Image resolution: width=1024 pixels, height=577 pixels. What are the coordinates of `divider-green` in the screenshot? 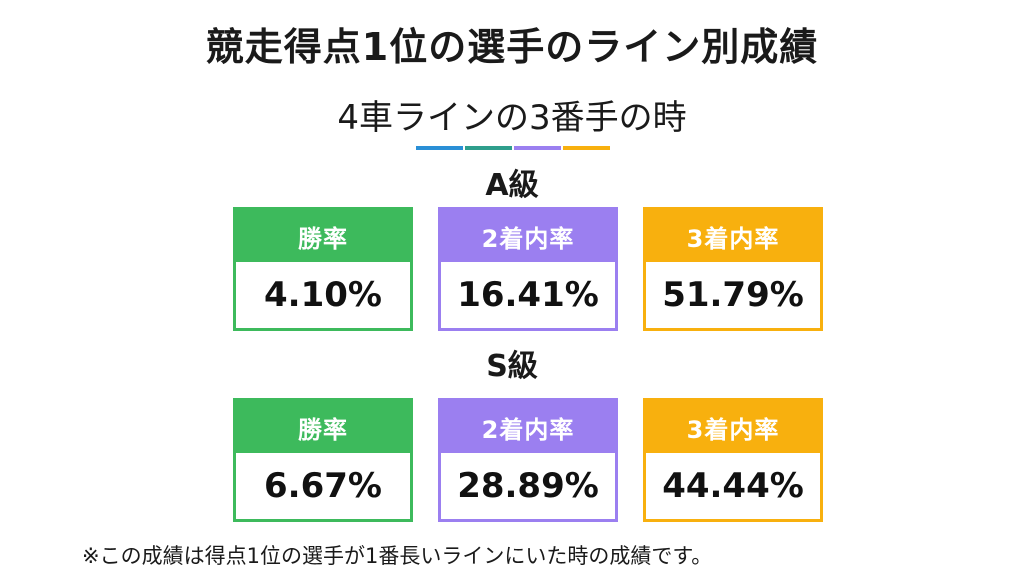 It's located at (488, 148).